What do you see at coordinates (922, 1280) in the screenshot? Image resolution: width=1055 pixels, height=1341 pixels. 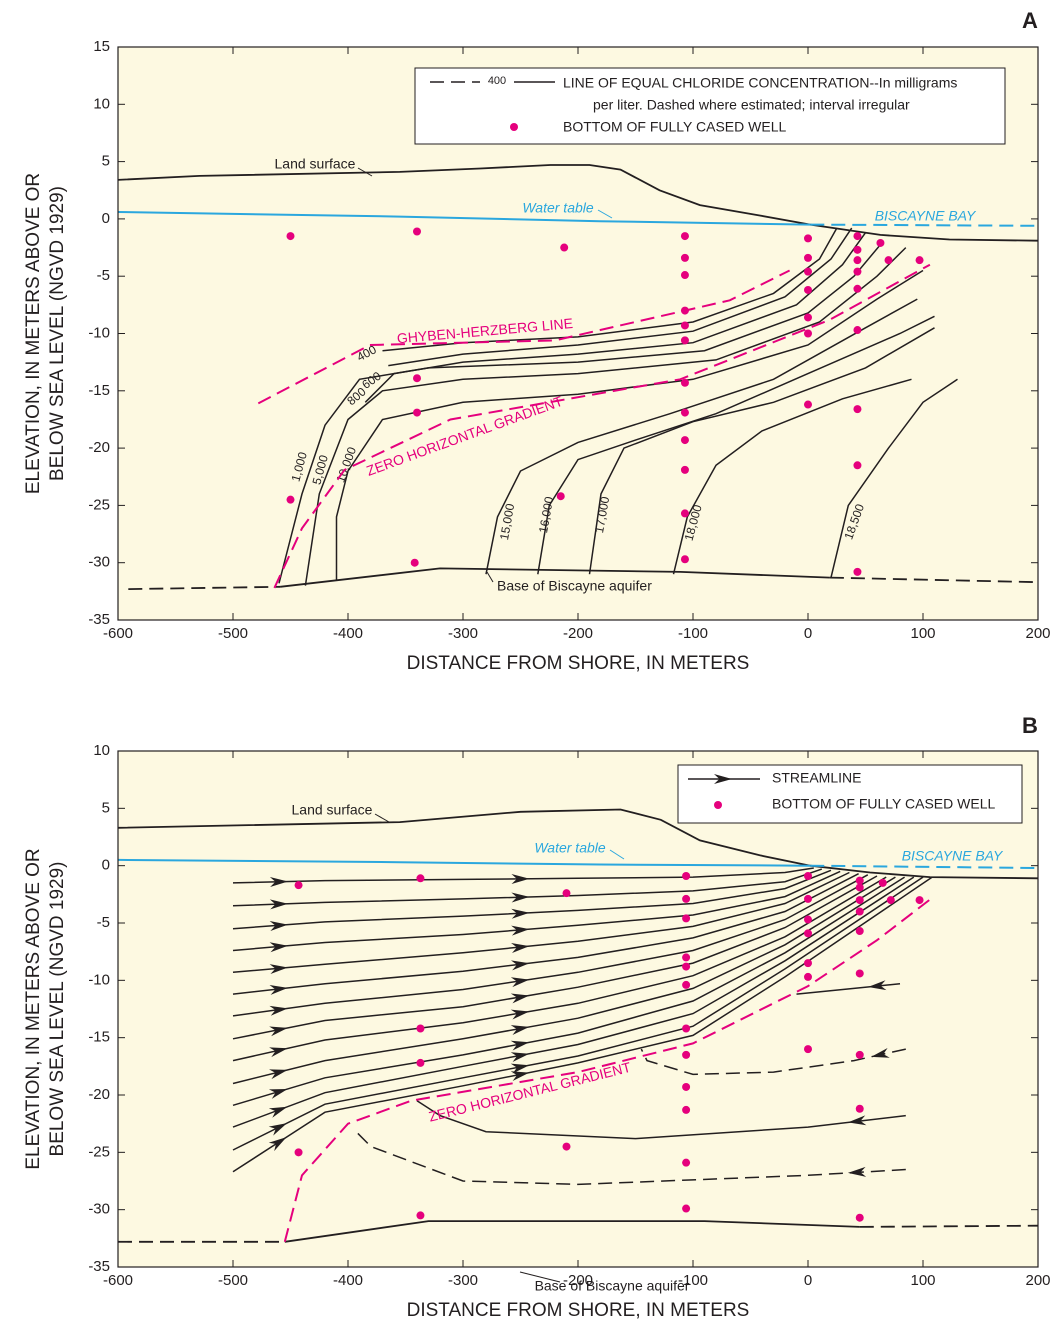 I see `x-tick-label: 100` at bounding box center [922, 1280].